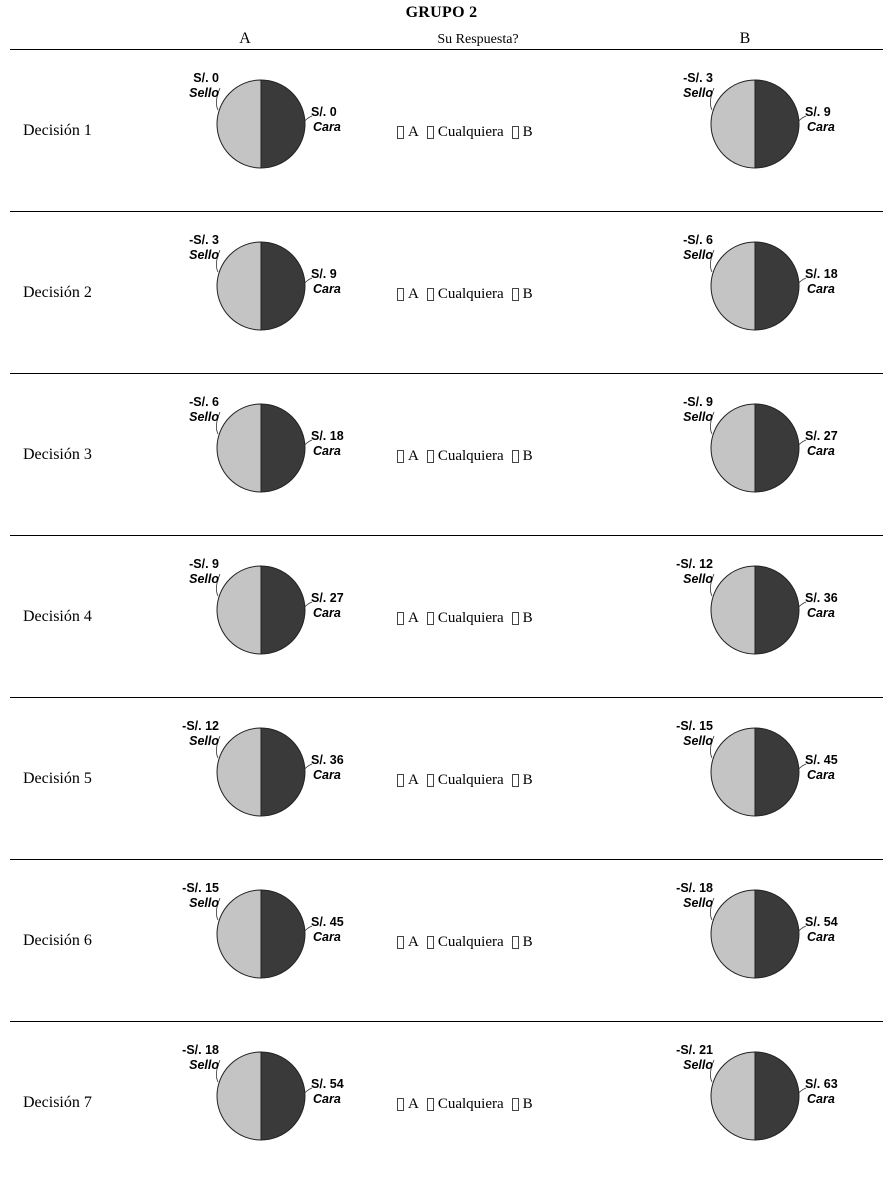 This screenshot has height=1184, width=883. Describe the element at coordinates (324, 112) in the screenshot. I see `pie-label-cara-value: S/. 0` at that location.